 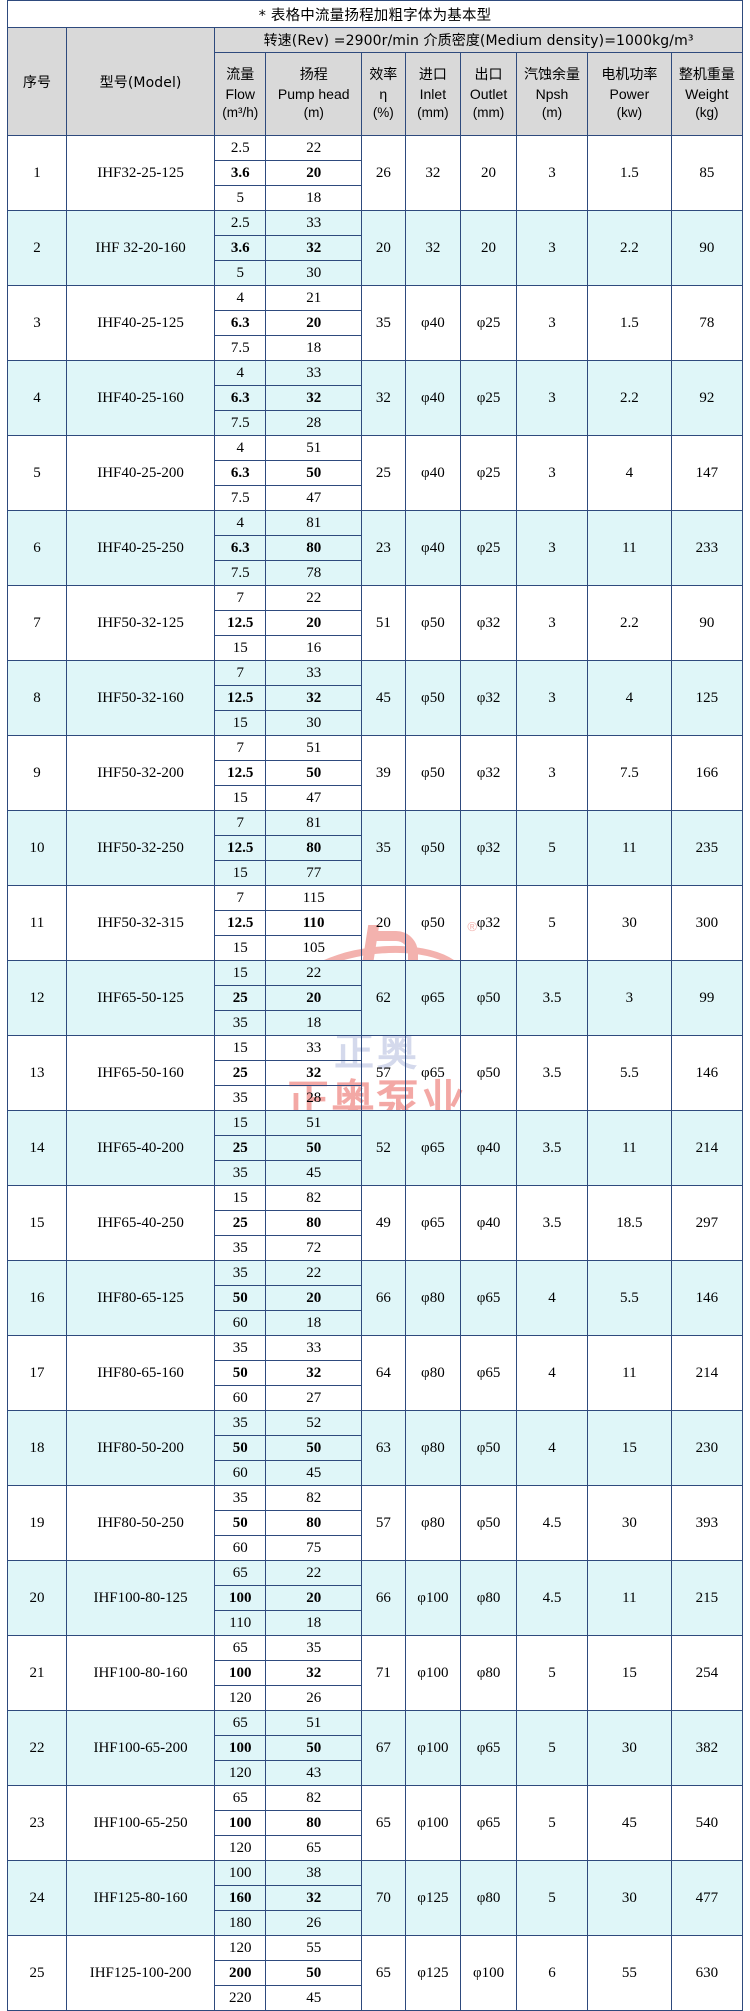 What do you see at coordinates (314, 1398) in the screenshot?
I see `cell-pump-head-value: 27` at bounding box center [314, 1398].